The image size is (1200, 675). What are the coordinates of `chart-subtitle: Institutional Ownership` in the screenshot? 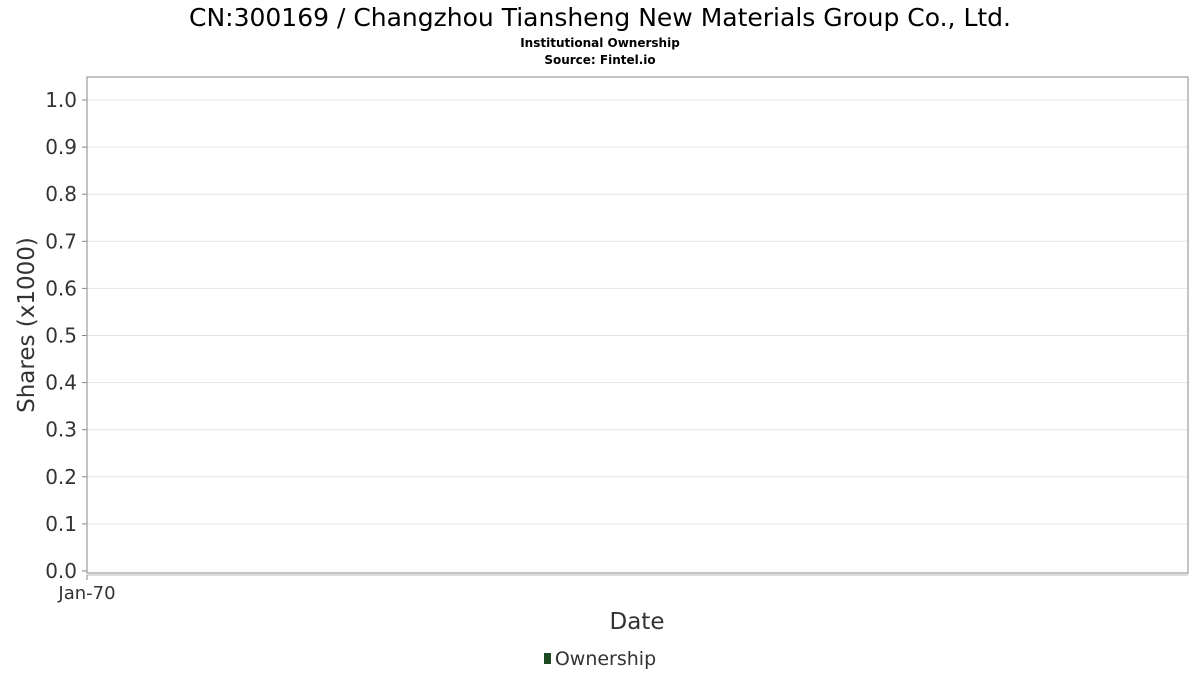 It's located at (600, 43).